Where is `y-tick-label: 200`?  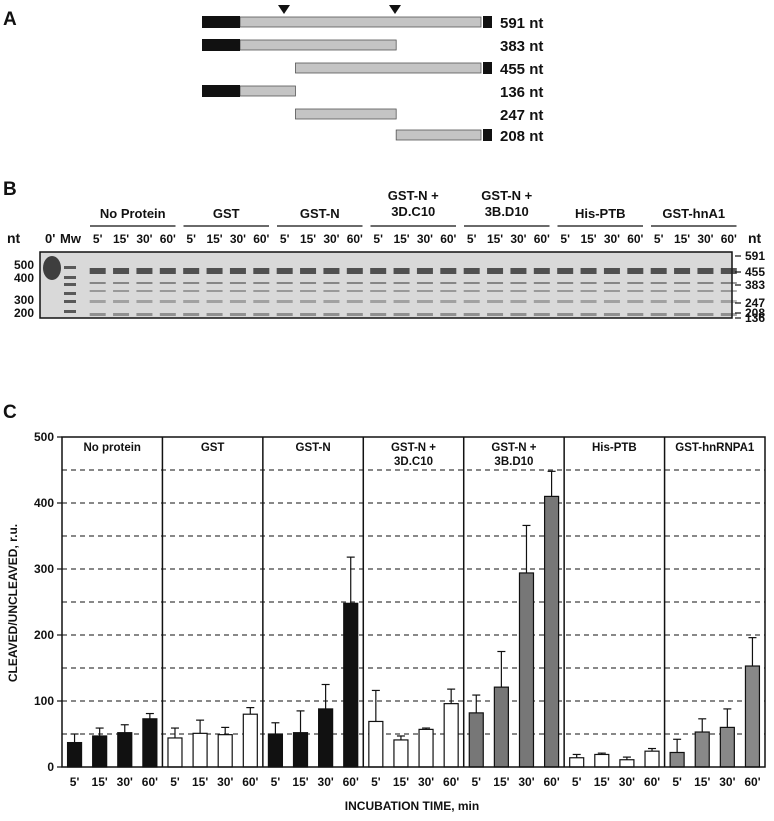 y-tick-label: 200 is located at coordinates (44, 635).